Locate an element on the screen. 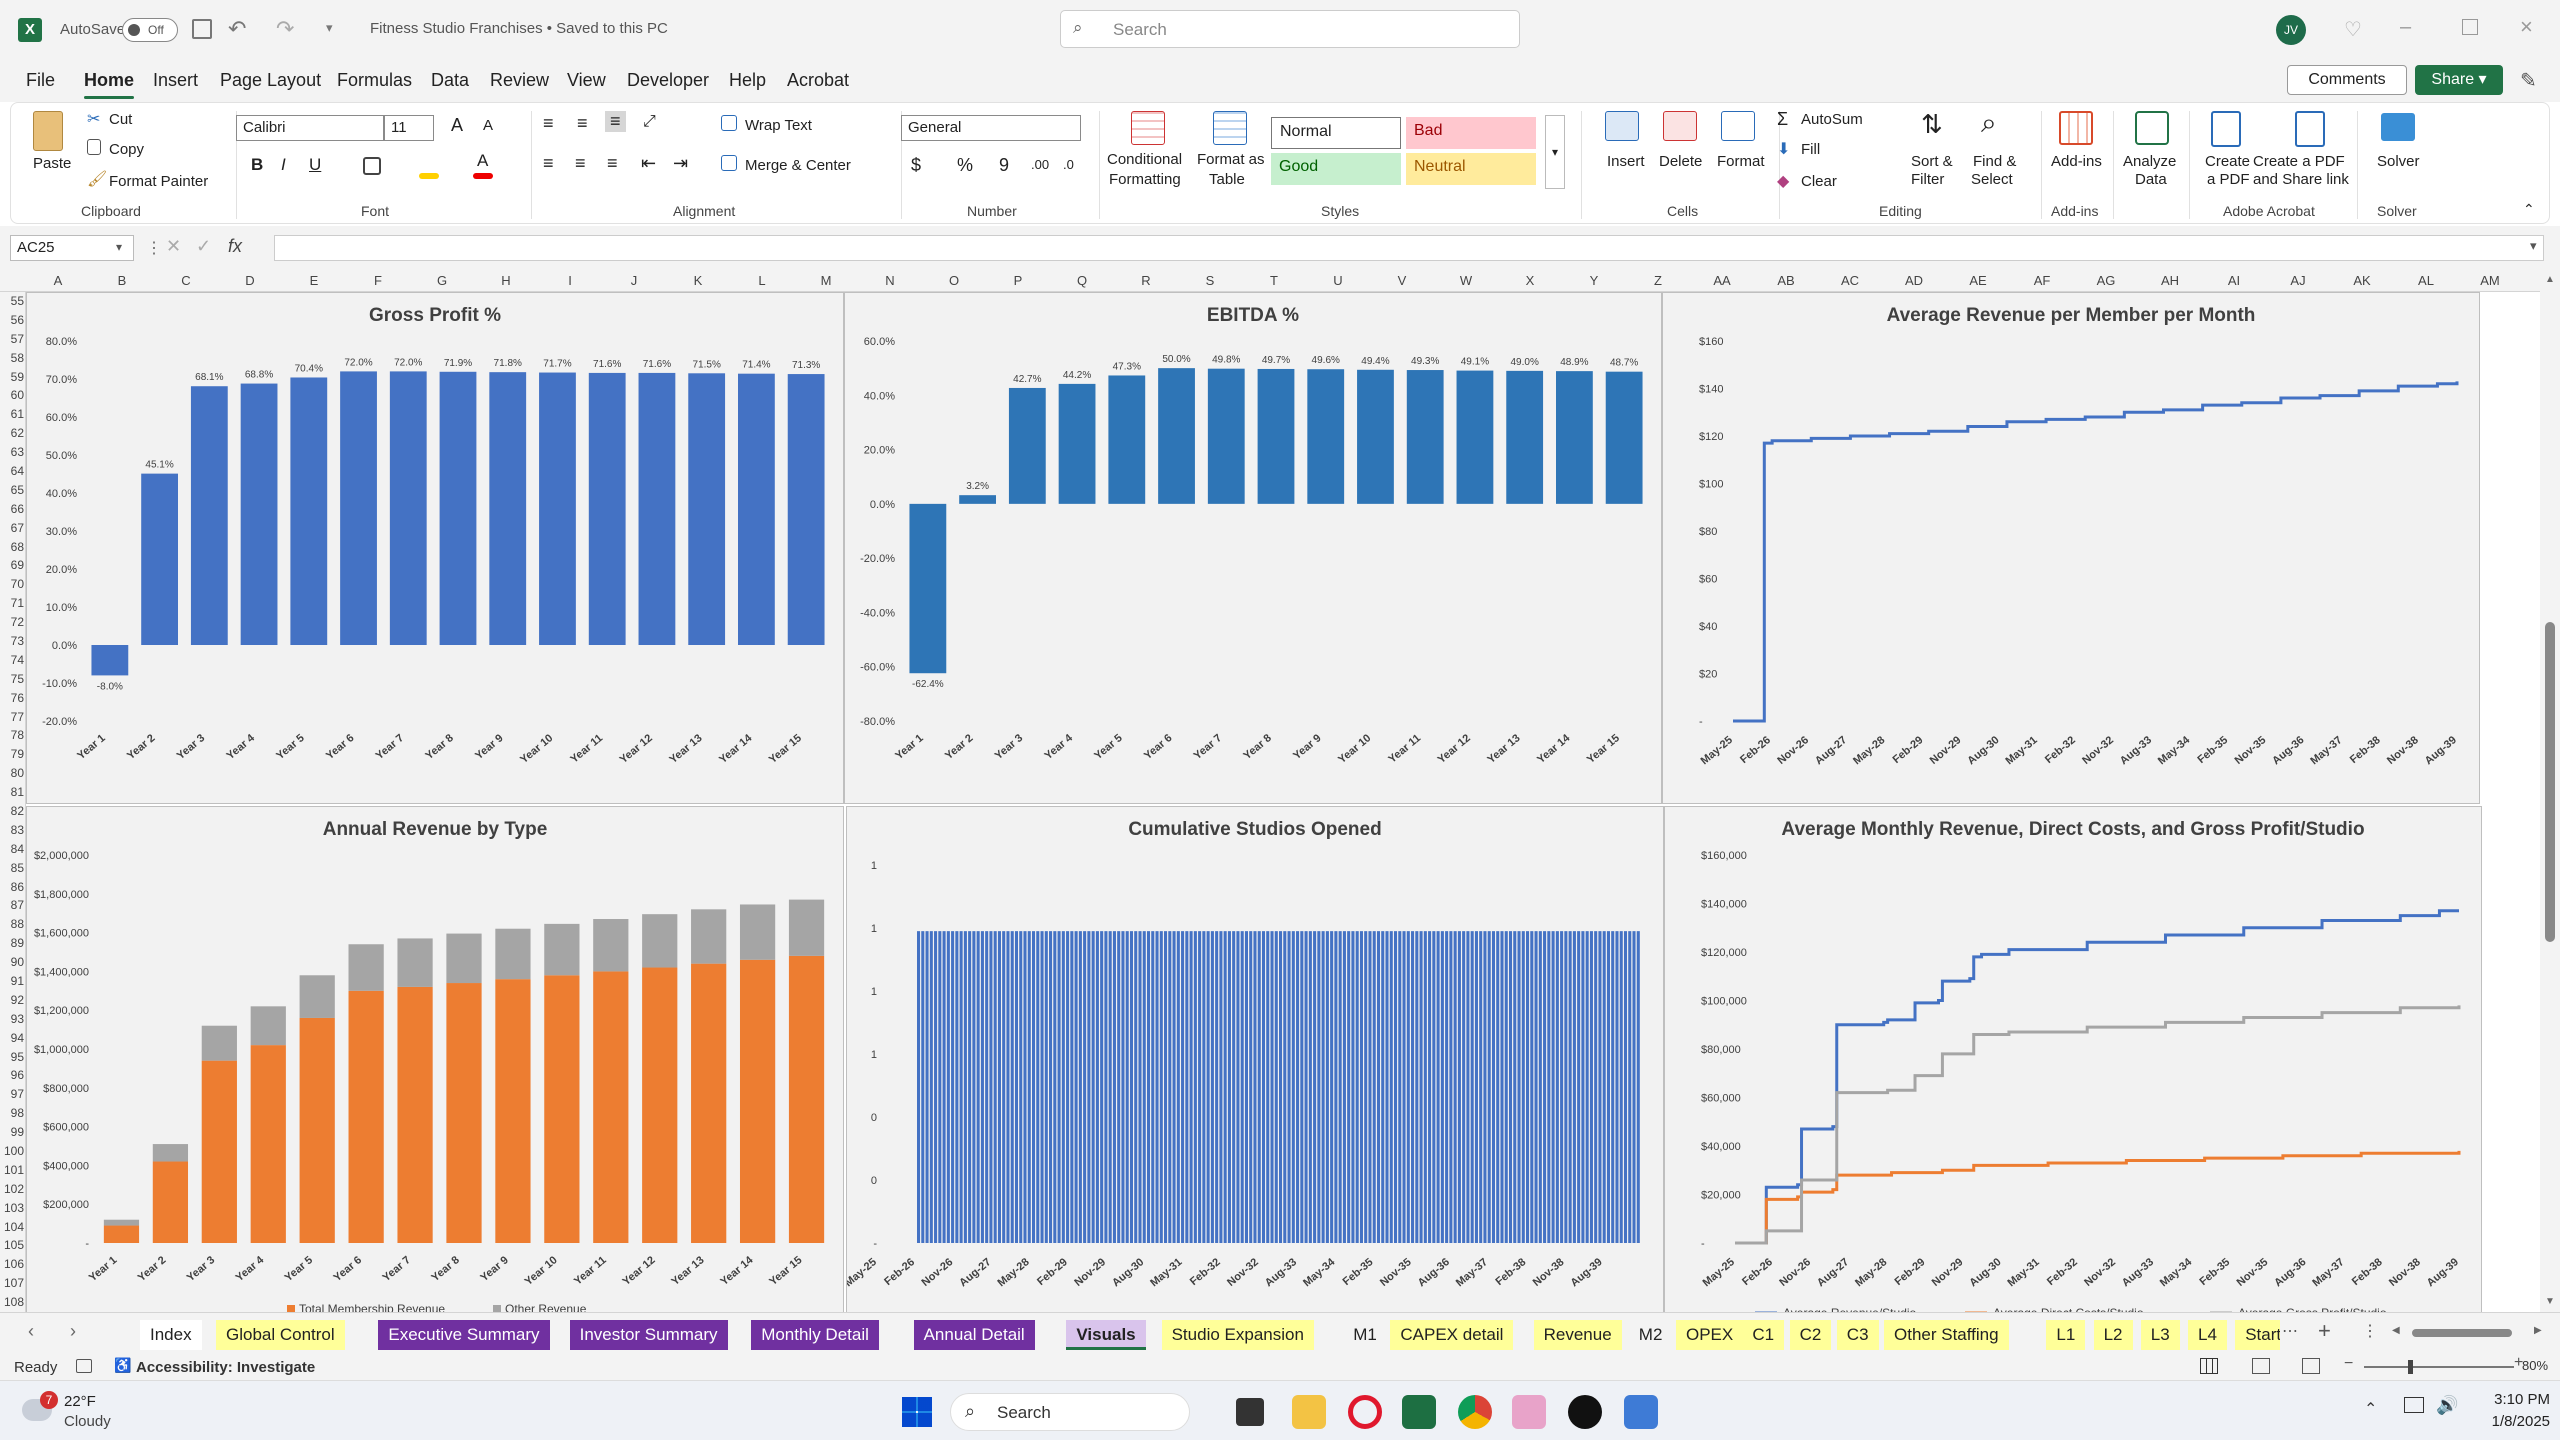 The width and height of the screenshot is (2560, 1440). sort-filter-button: Sort & is located at coordinates (1932, 161).